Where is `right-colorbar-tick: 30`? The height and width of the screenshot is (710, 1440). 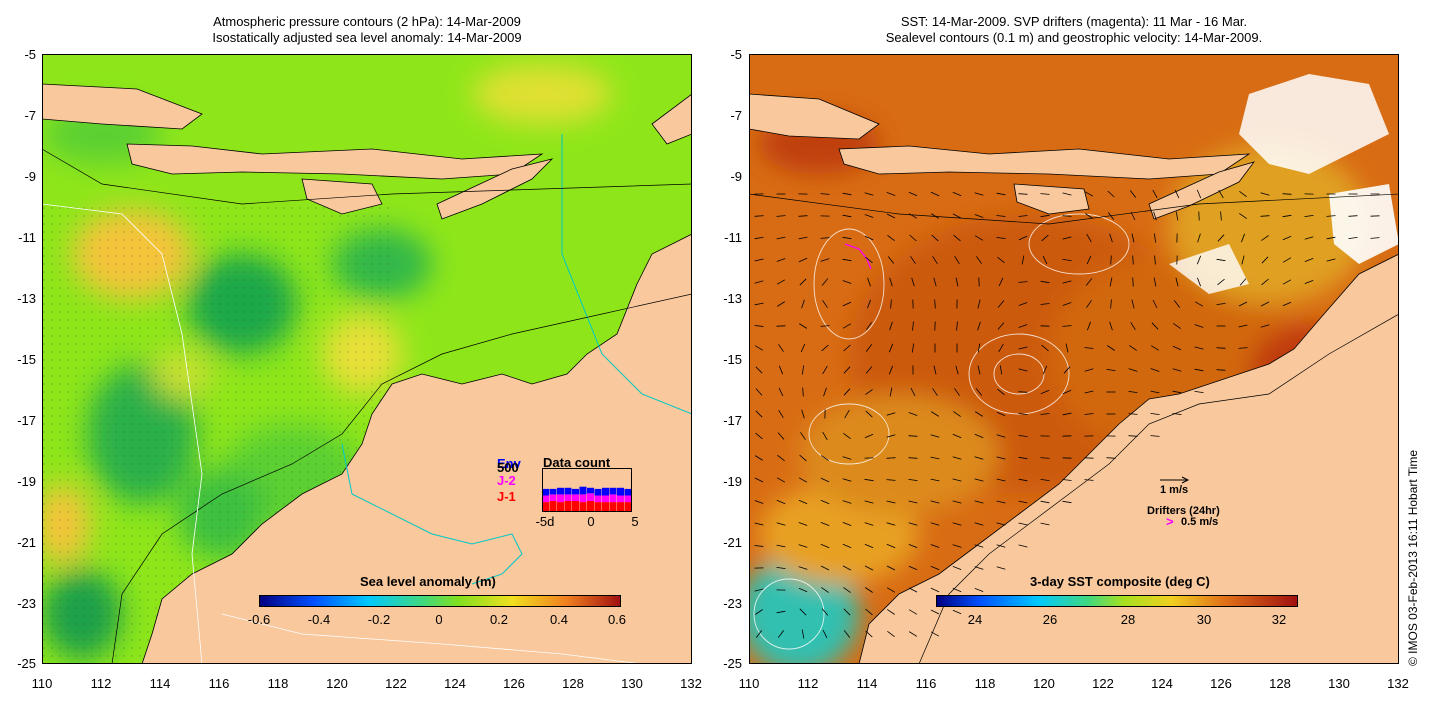
right-colorbar-tick: 30 is located at coordinates (1204, 619).